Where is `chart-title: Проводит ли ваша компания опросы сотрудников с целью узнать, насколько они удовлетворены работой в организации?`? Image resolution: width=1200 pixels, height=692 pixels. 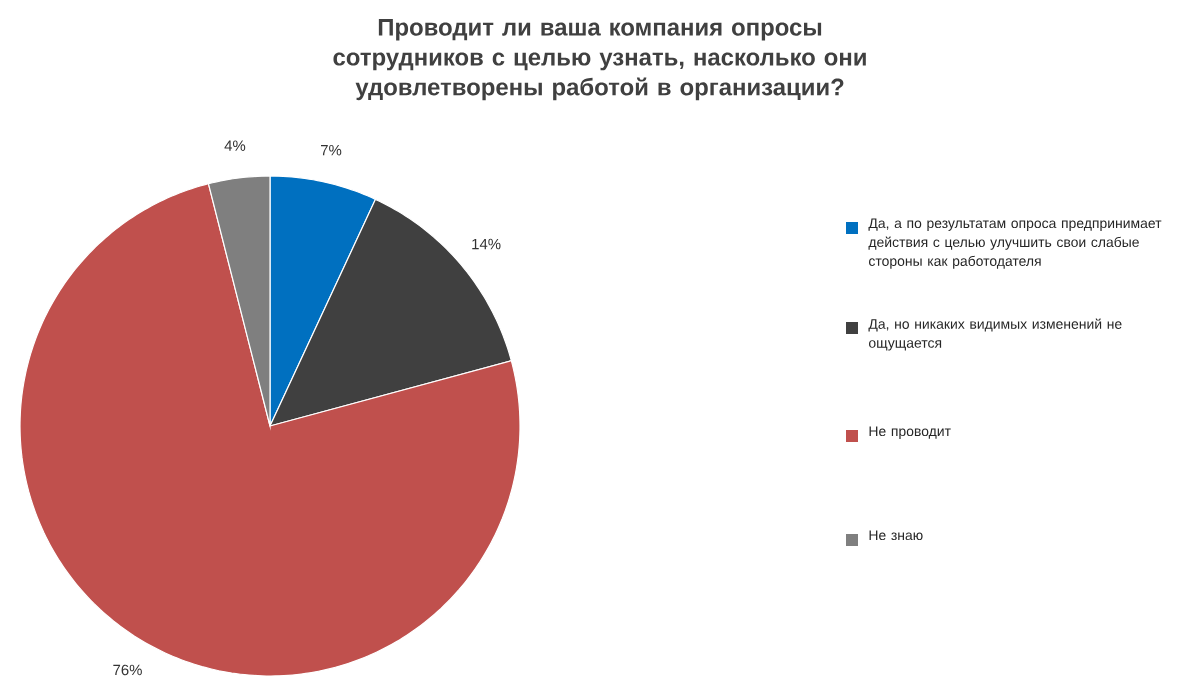
chart-title: Проводит ли ваша компания опросы сотрудников с целью узнать, насколько они удовлетворены работой в организации? is located at coordinates (599, 60).